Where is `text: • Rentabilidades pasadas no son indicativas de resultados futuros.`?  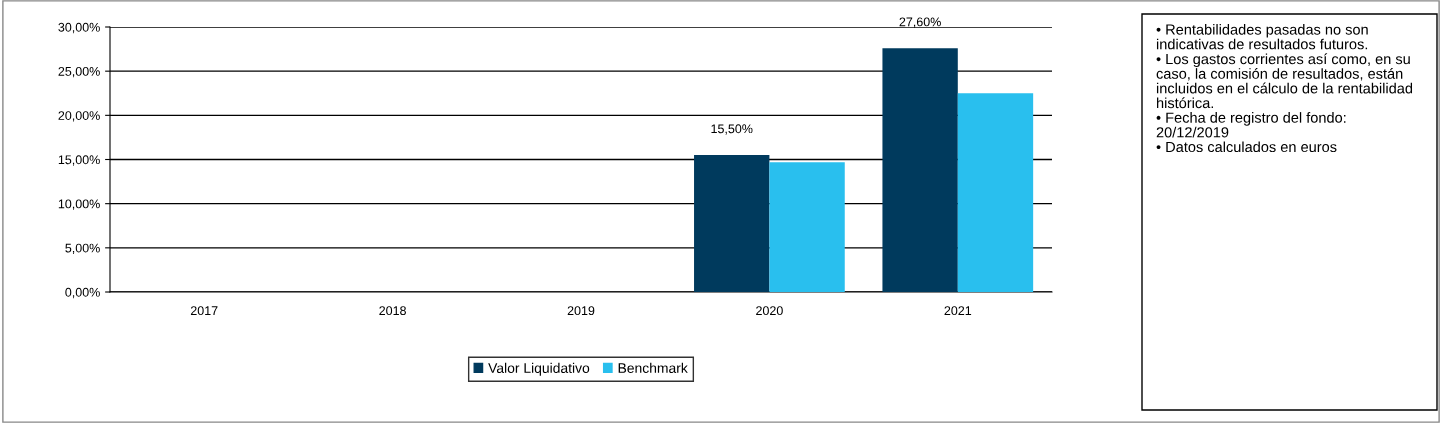 text: • Rentabilidades pasadas no son indicativas de resultados futuros. is located at coordinates (1262, 37).